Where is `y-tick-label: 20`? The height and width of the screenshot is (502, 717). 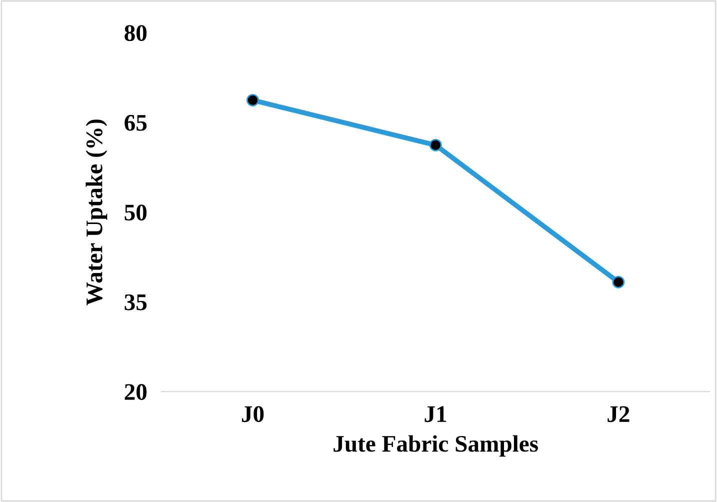 y-tick-label: 20 is located at coordinates (135, 392).